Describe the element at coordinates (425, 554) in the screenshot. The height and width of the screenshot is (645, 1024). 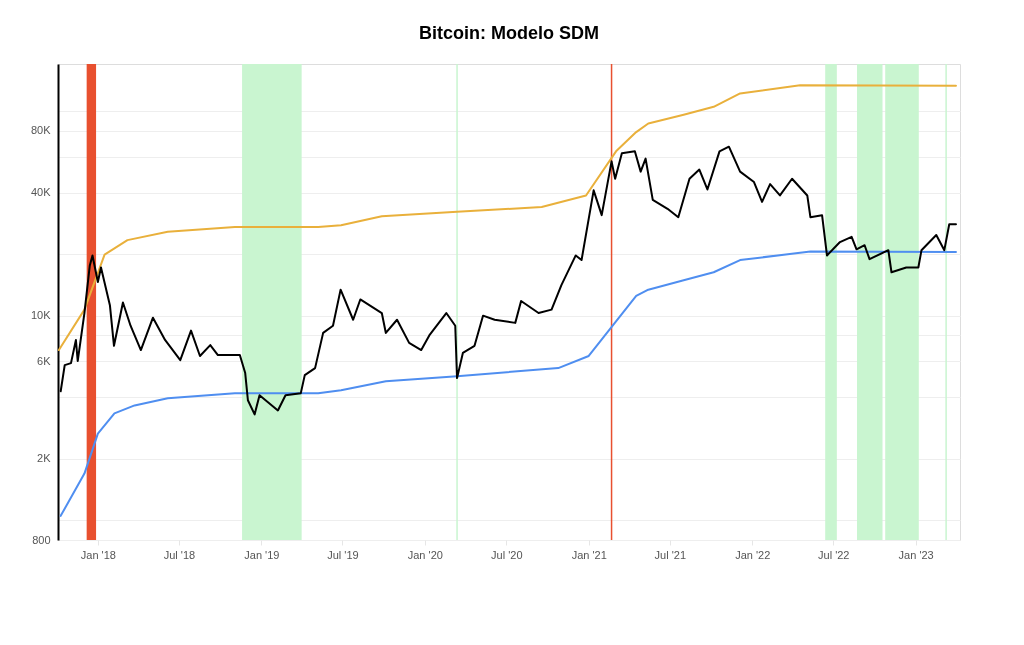
I see `x-tick-label: Jan '20` at that location.